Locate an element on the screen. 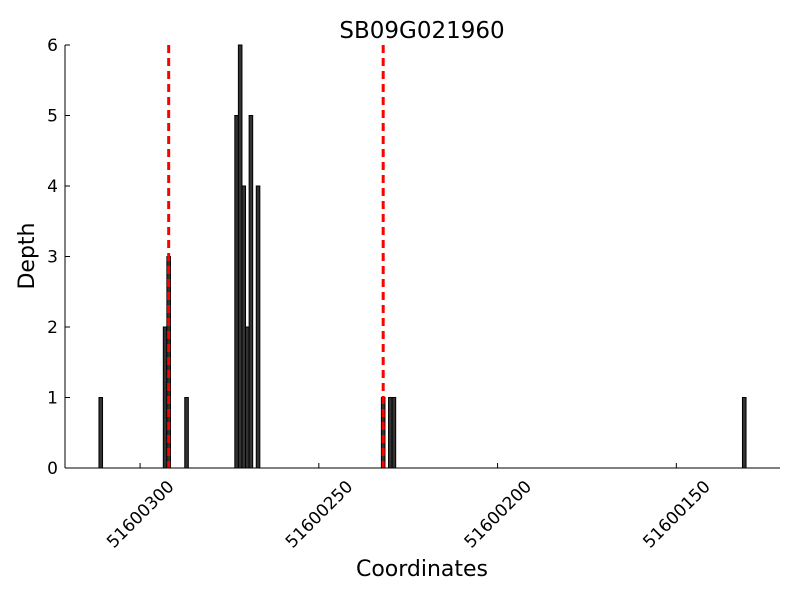 This screenshot has height=600, width=800. y-axis-label: Depth is located at coordinates (27, 255).